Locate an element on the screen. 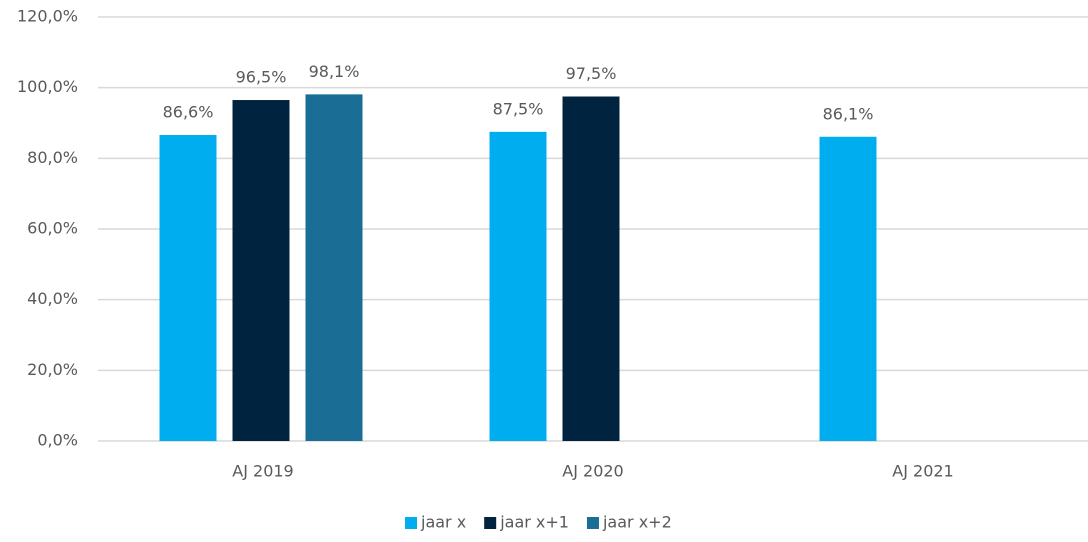 The image size is (1088, 542). data-label: 86,1% is located at coordinates (848, 113).